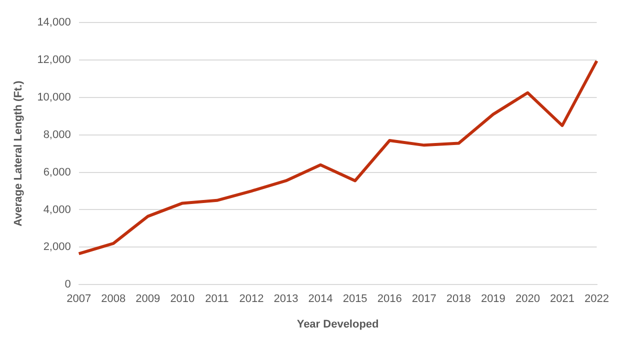  I want to click on x-tick-label: 2019, so click(493, 299).